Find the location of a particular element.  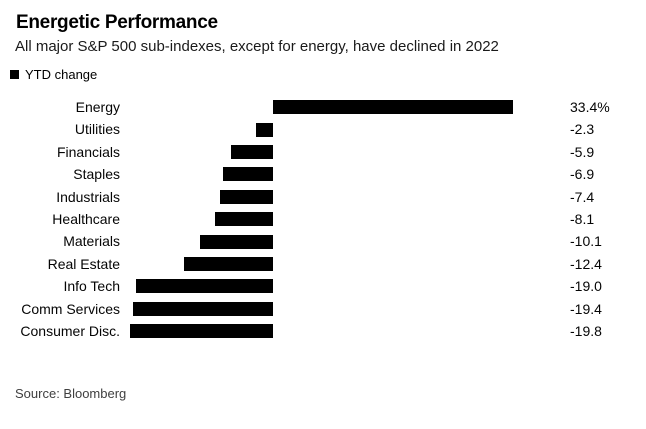

legend: YTD change is located at coordinates (53, 74).